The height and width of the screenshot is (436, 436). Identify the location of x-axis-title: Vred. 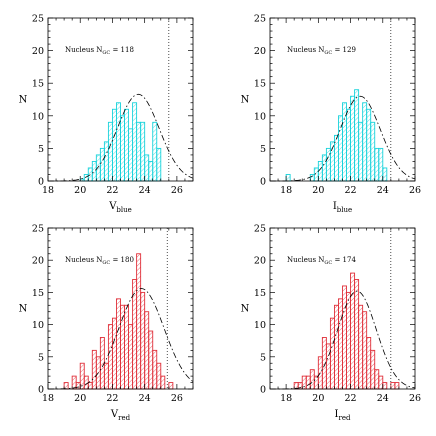
(120, 415).